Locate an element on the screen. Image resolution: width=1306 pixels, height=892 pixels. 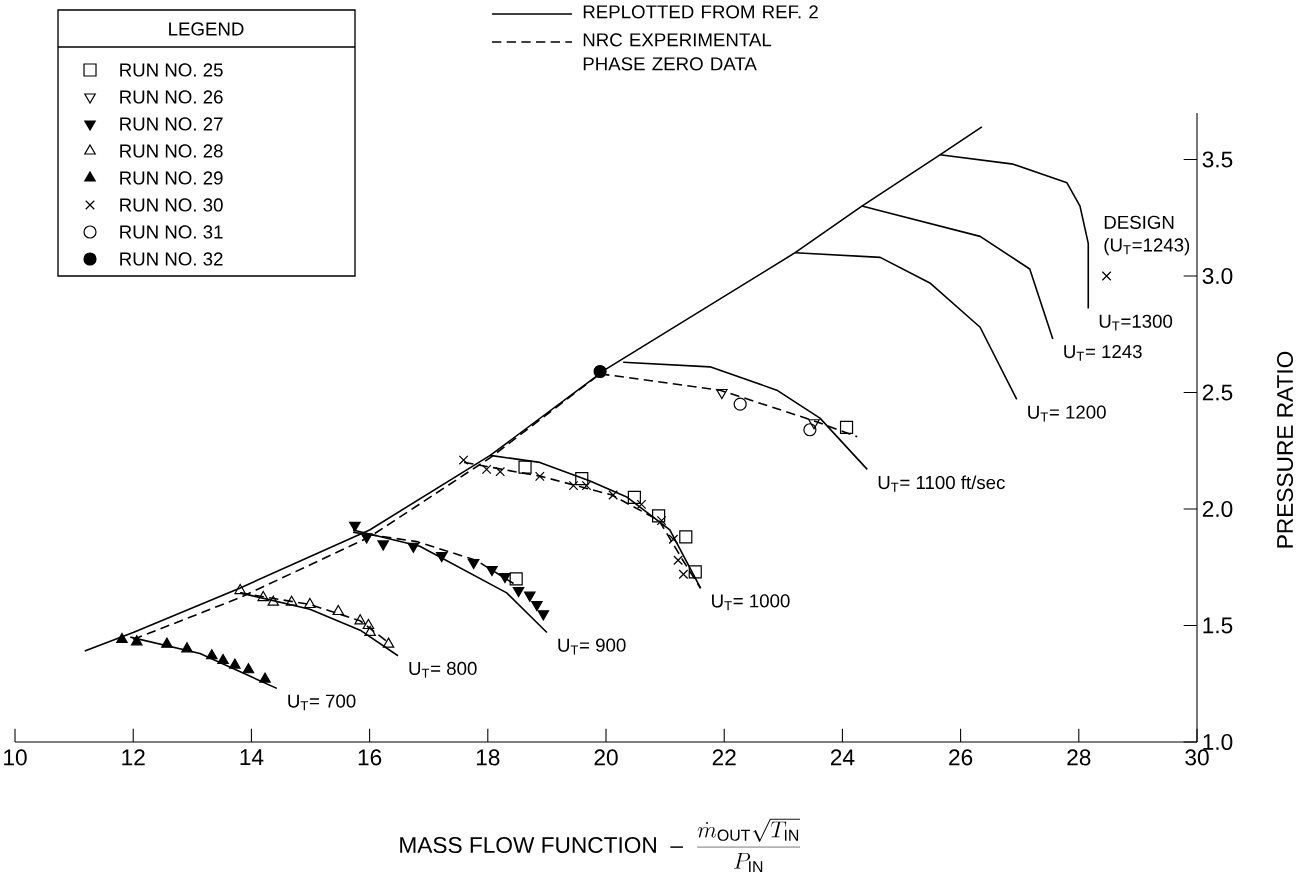
legend-label: RUN NO. 26 is located at coordinates (171, 97).